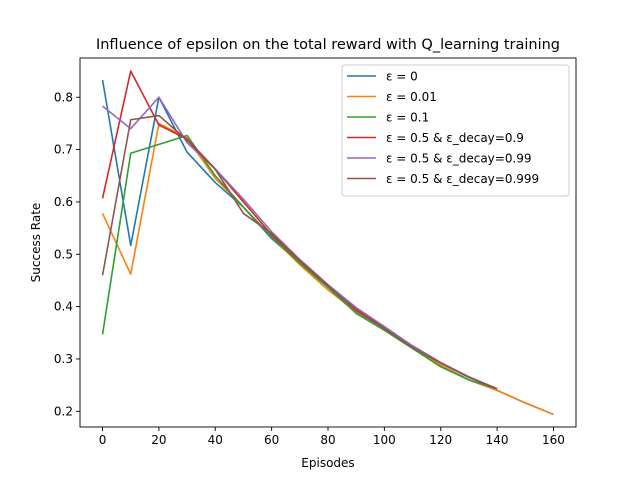 This screenshot has height=480, width=640. What do you see at coordinates (497, 440) in the screenshot?
I see `x-tick-label: 140` at bounding box center [497, 440].